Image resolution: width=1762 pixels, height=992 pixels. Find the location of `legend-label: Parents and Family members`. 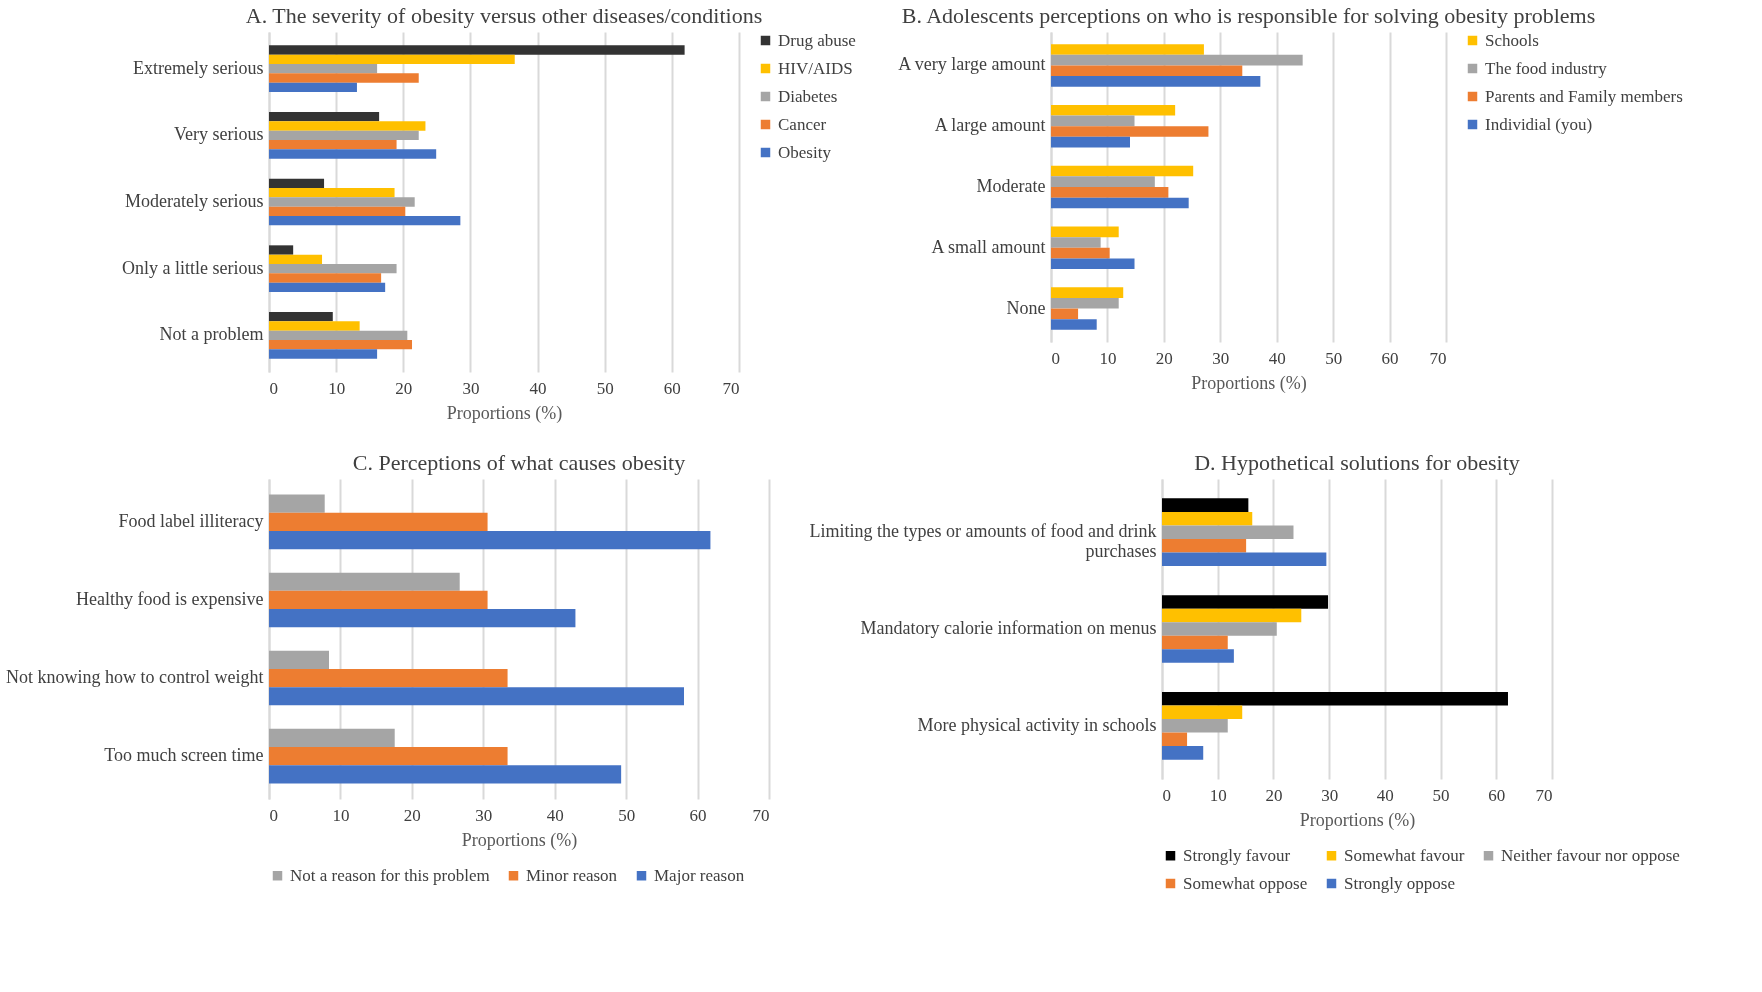

legend-label: Parents and Family members is located at coordinates (1584, 96).